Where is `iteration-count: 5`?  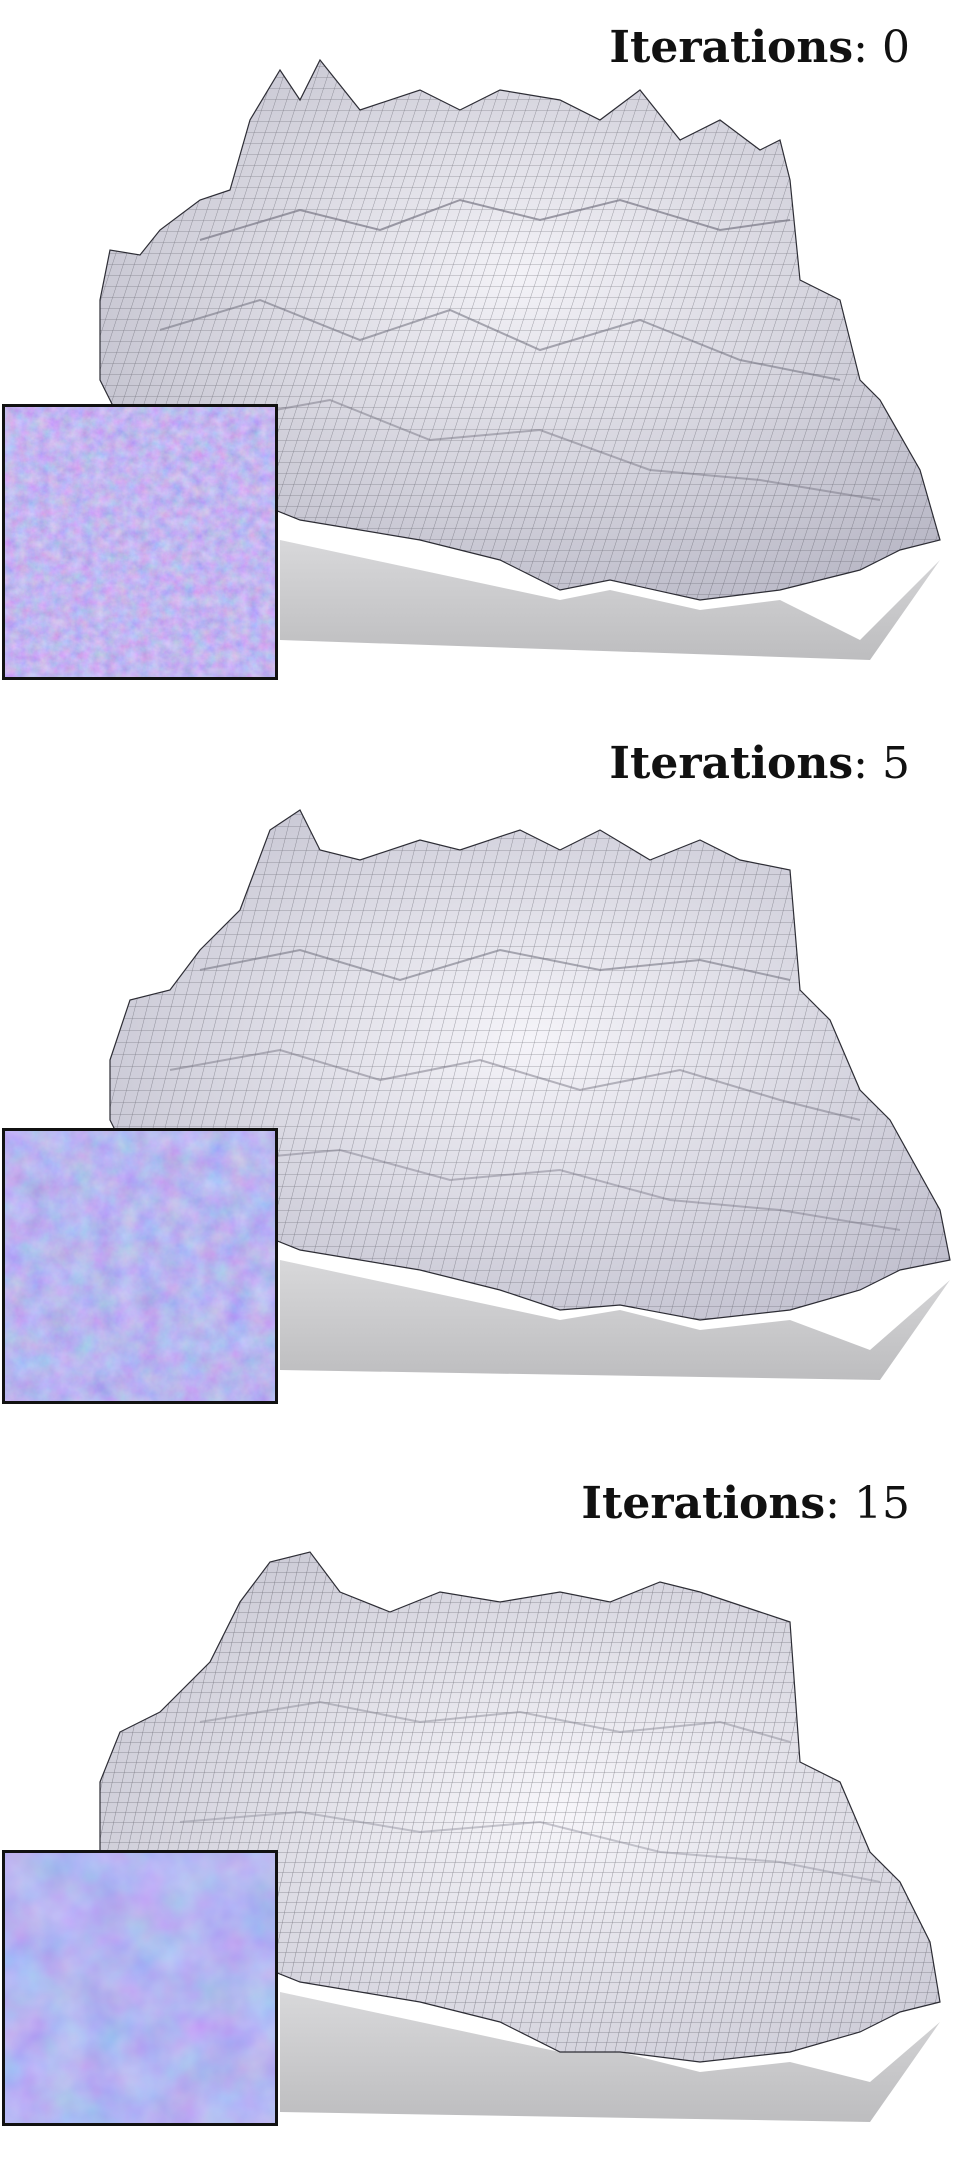 iteration-count: 5 is located at coordinates (896, 763).